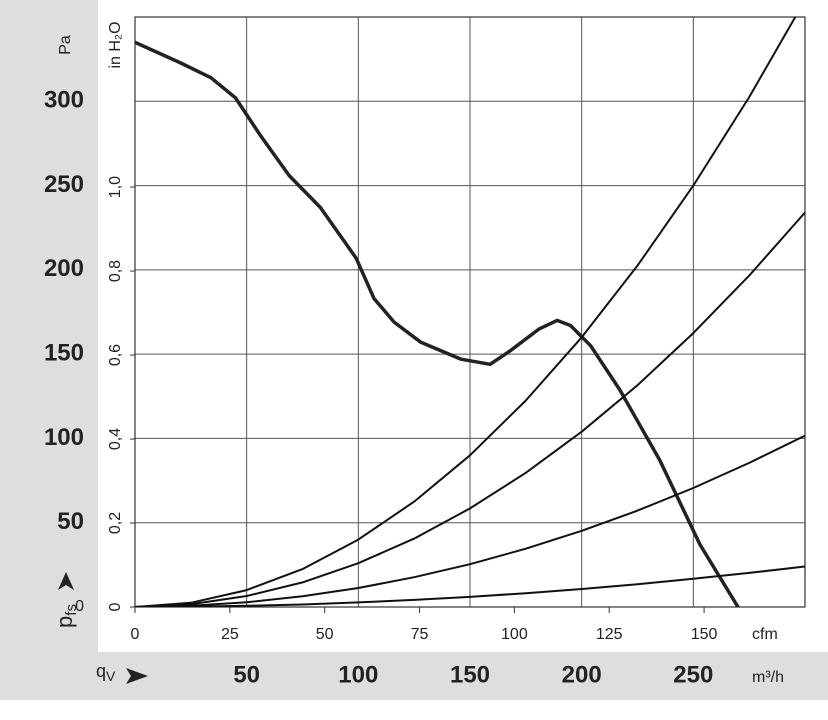 The image size is (828, 720). What do you see at coordinates (64, 622) in the screenshot?
I see `y-label-main: p` at bounding box center [64, 622].